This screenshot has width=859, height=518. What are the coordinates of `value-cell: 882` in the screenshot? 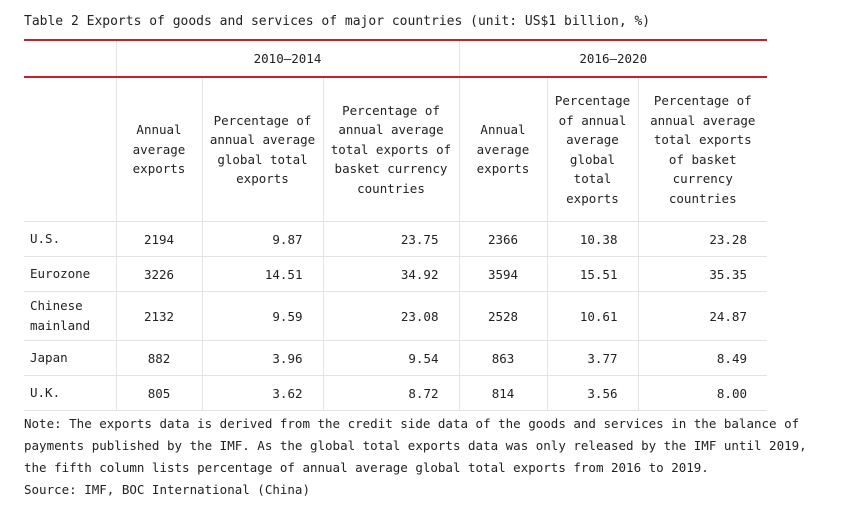 It's located at (159, 358).